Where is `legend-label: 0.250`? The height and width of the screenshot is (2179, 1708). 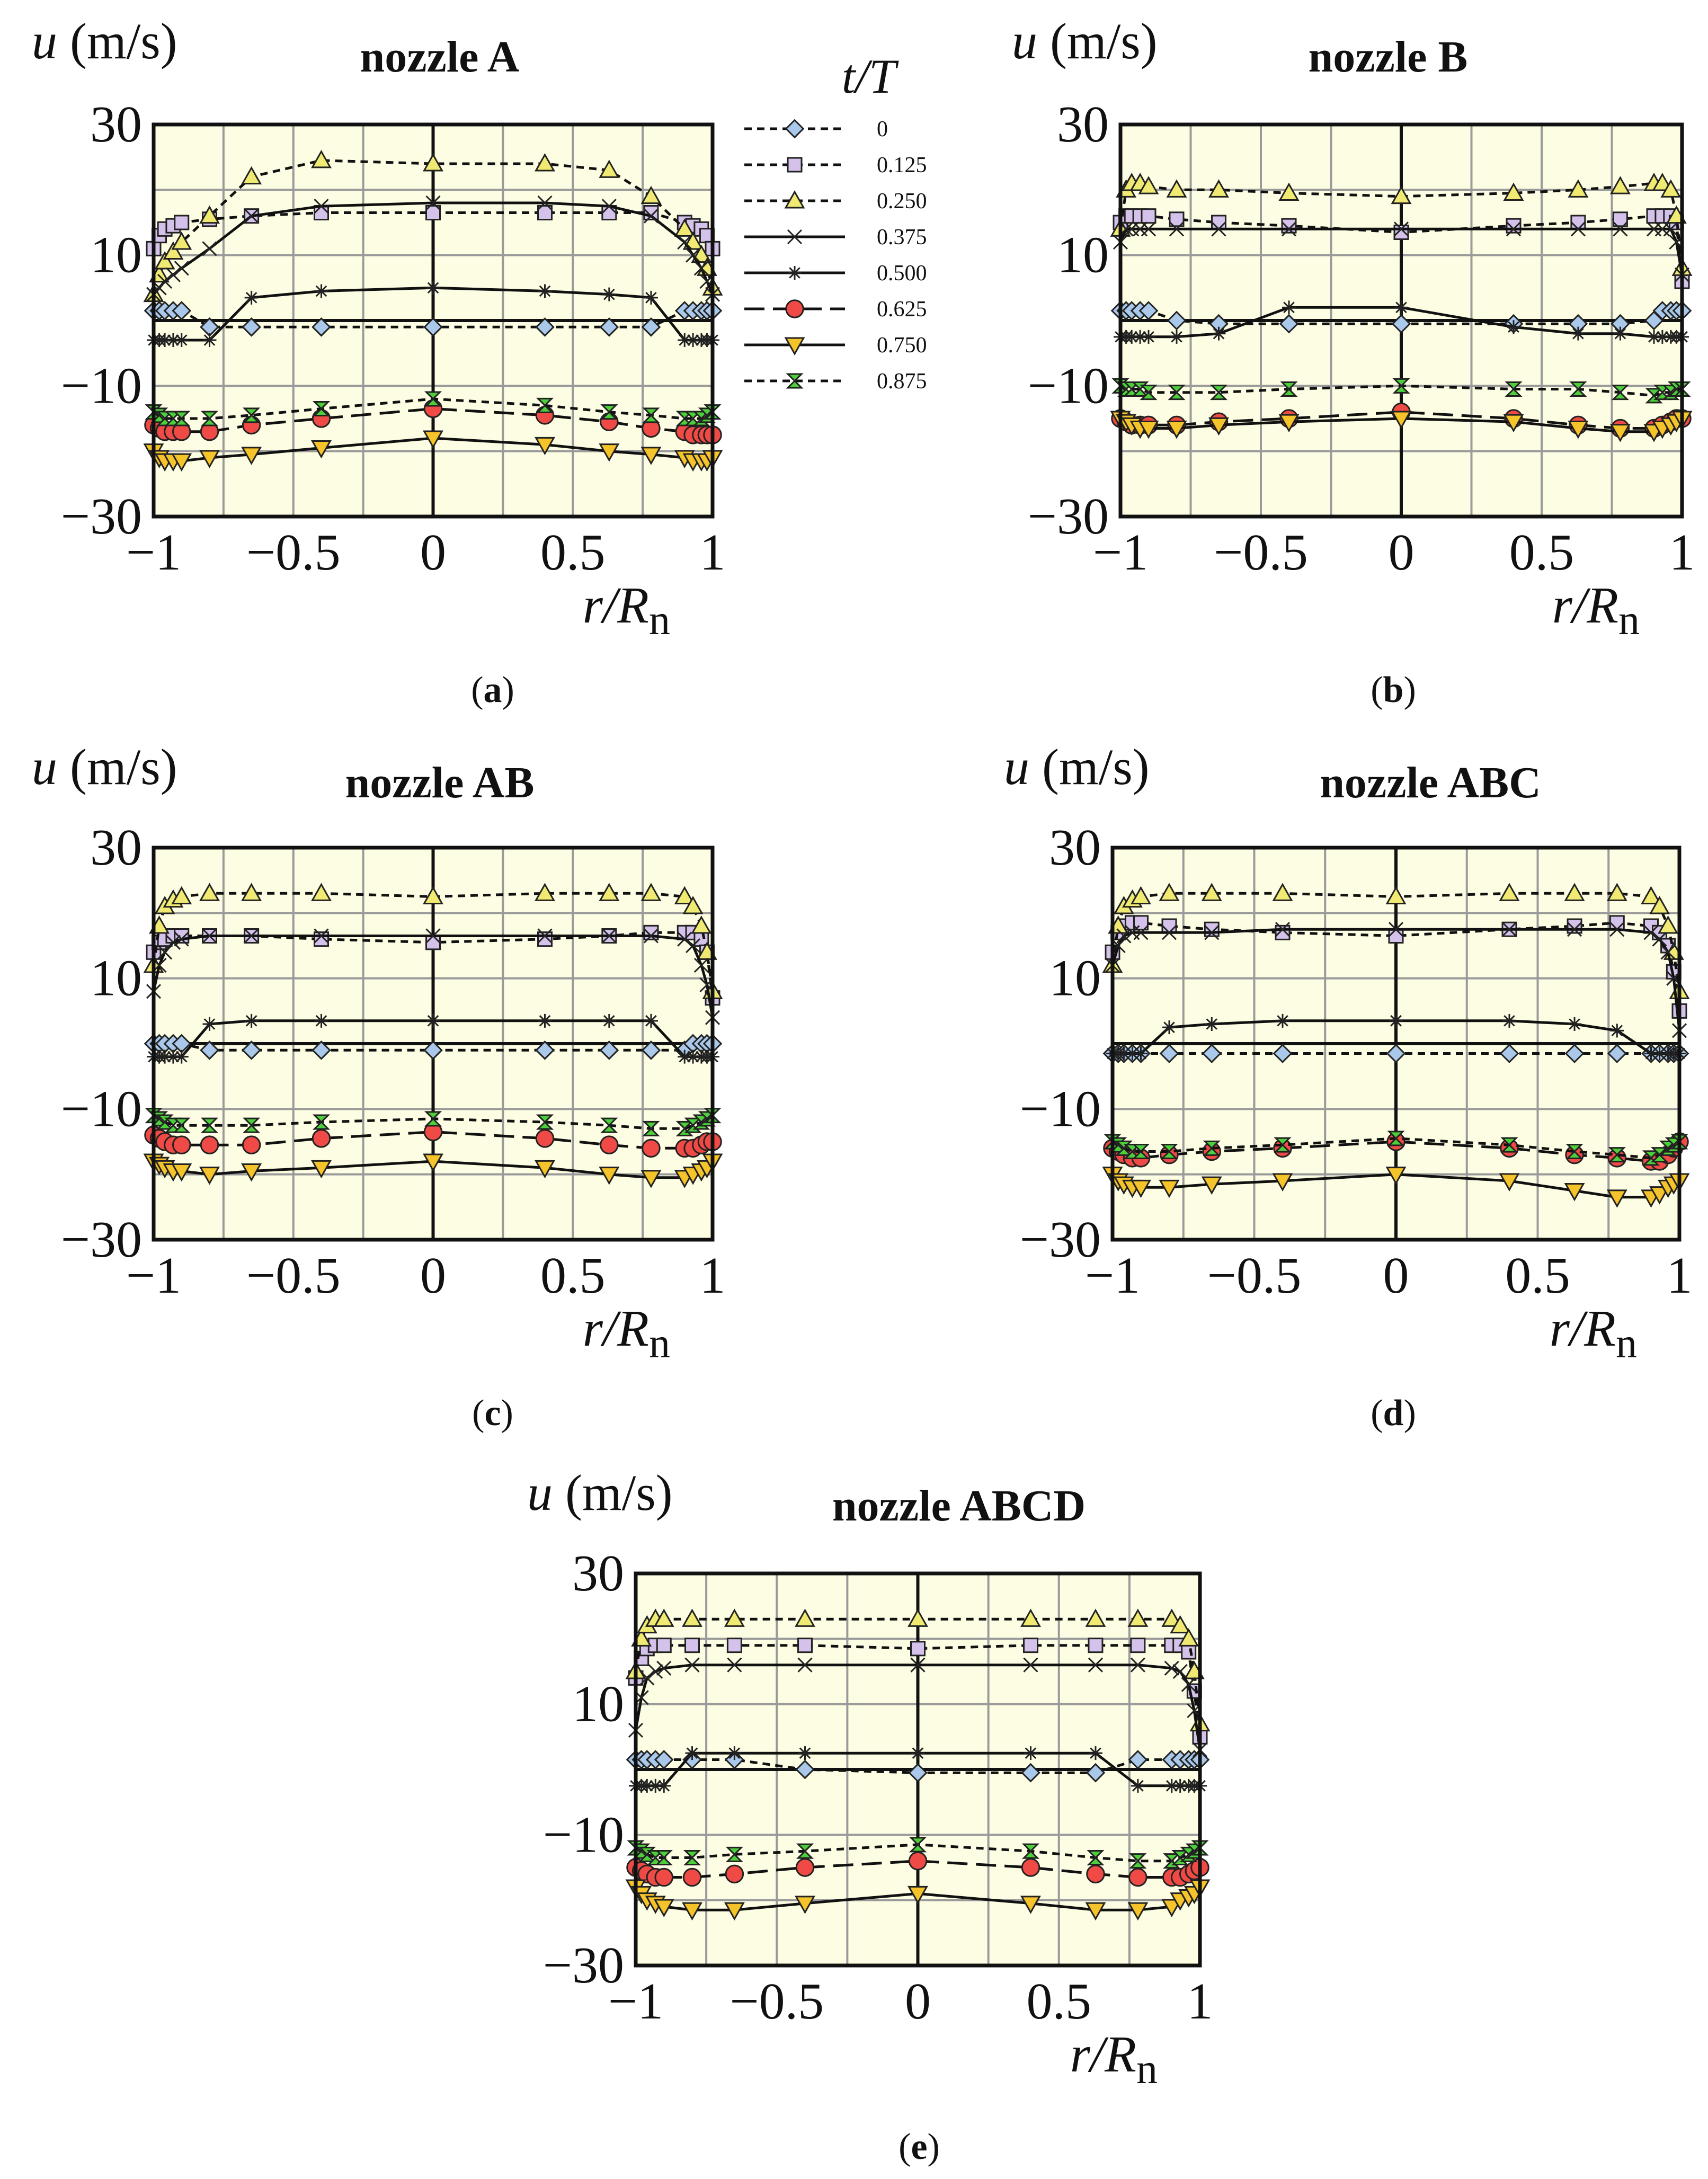 legend-label: 0.250 is located at coordinates (902, 202).